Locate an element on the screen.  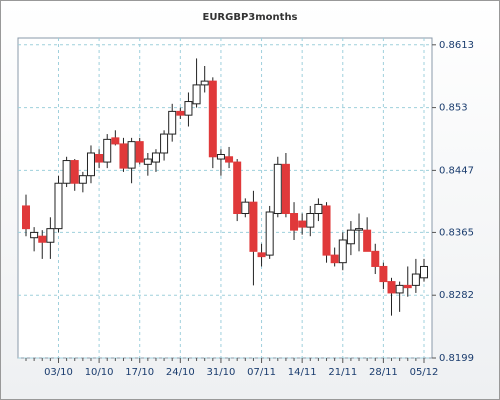
x-tick-label: 10/10 is located at coordinates (99, 372).